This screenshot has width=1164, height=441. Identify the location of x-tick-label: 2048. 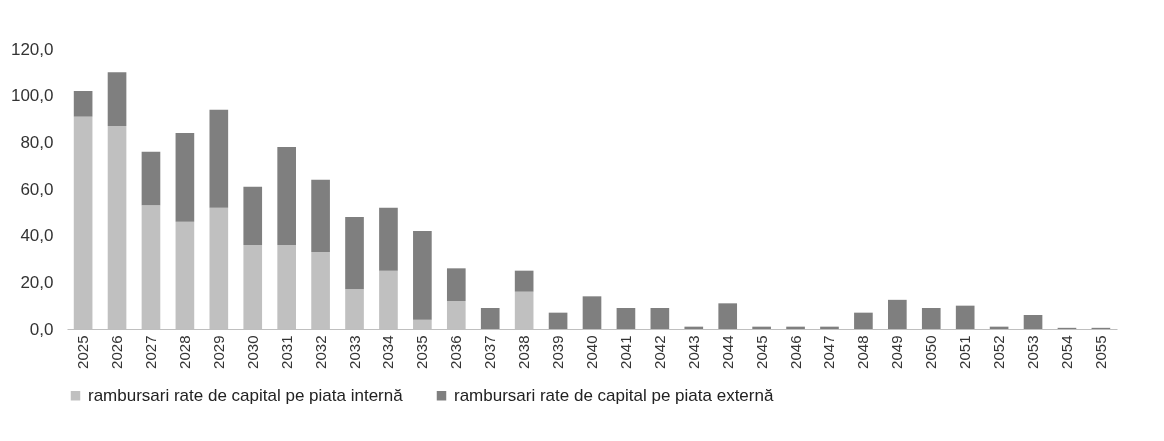
(863, 352).